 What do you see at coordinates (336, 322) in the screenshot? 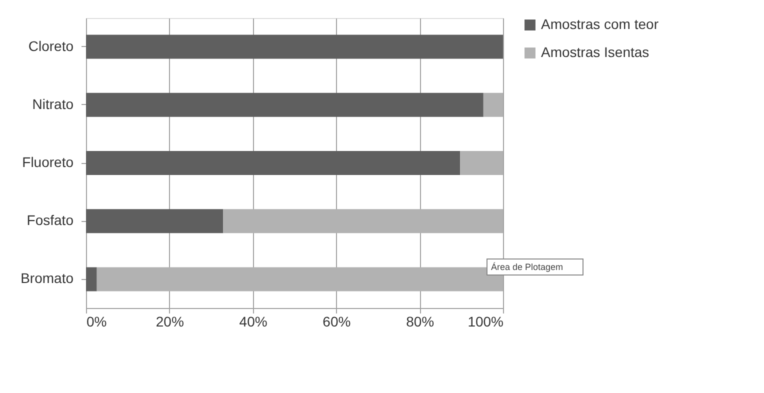
I see `x-tick-label: 60%` at bounding box center [336, 322].